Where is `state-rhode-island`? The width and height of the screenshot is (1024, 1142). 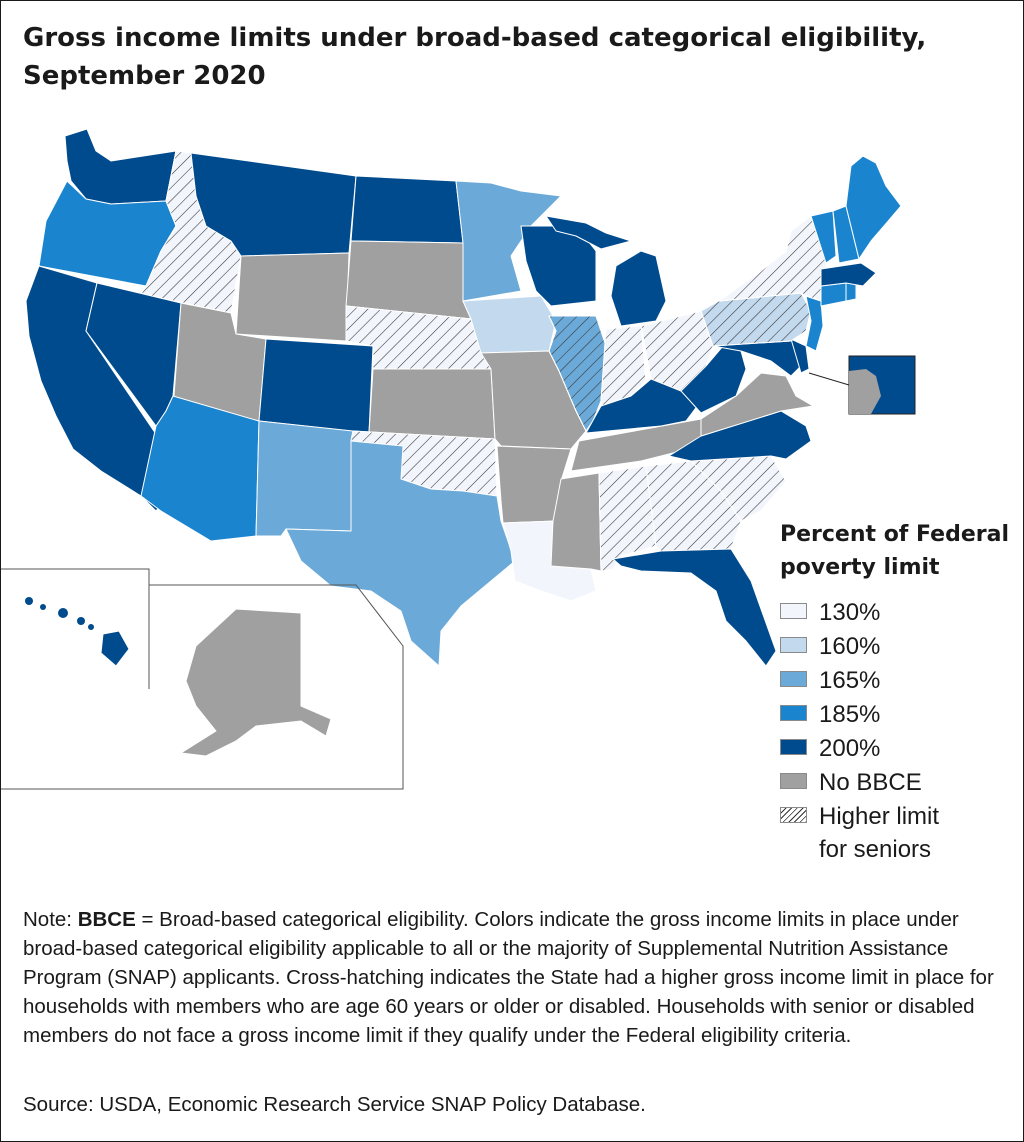
state-rhode-island is located at coordinates (851, 292).